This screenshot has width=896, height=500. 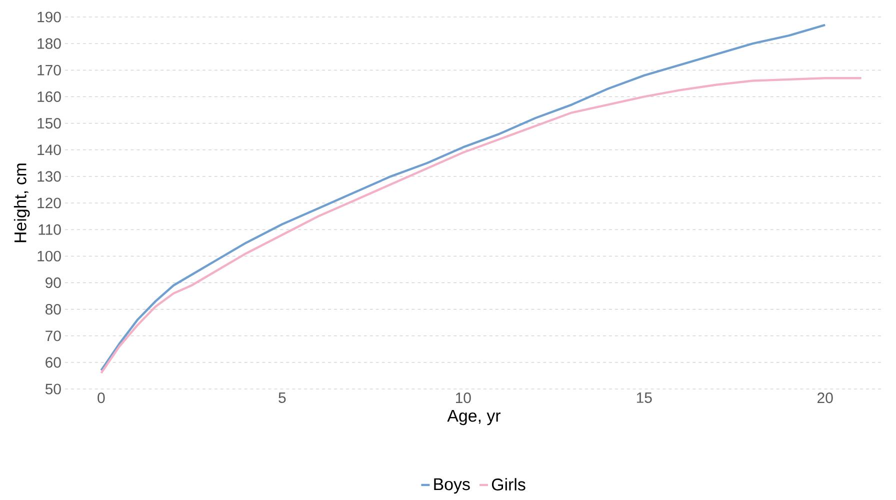 What do you see at coordinates (452, 486) in the screenshot?
I see `legend-label: Boys` at bounding box center [452, 486].